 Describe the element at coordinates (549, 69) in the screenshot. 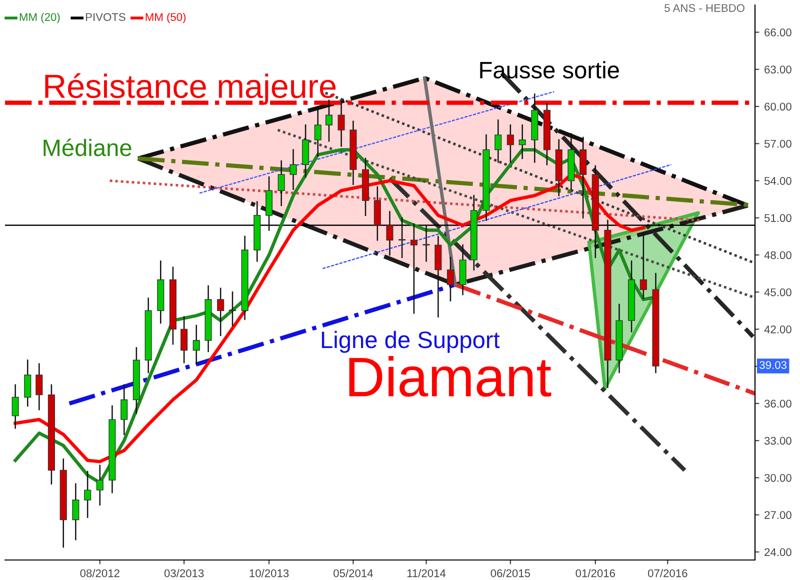

I see `annotation: Fausse sortie` at that location.